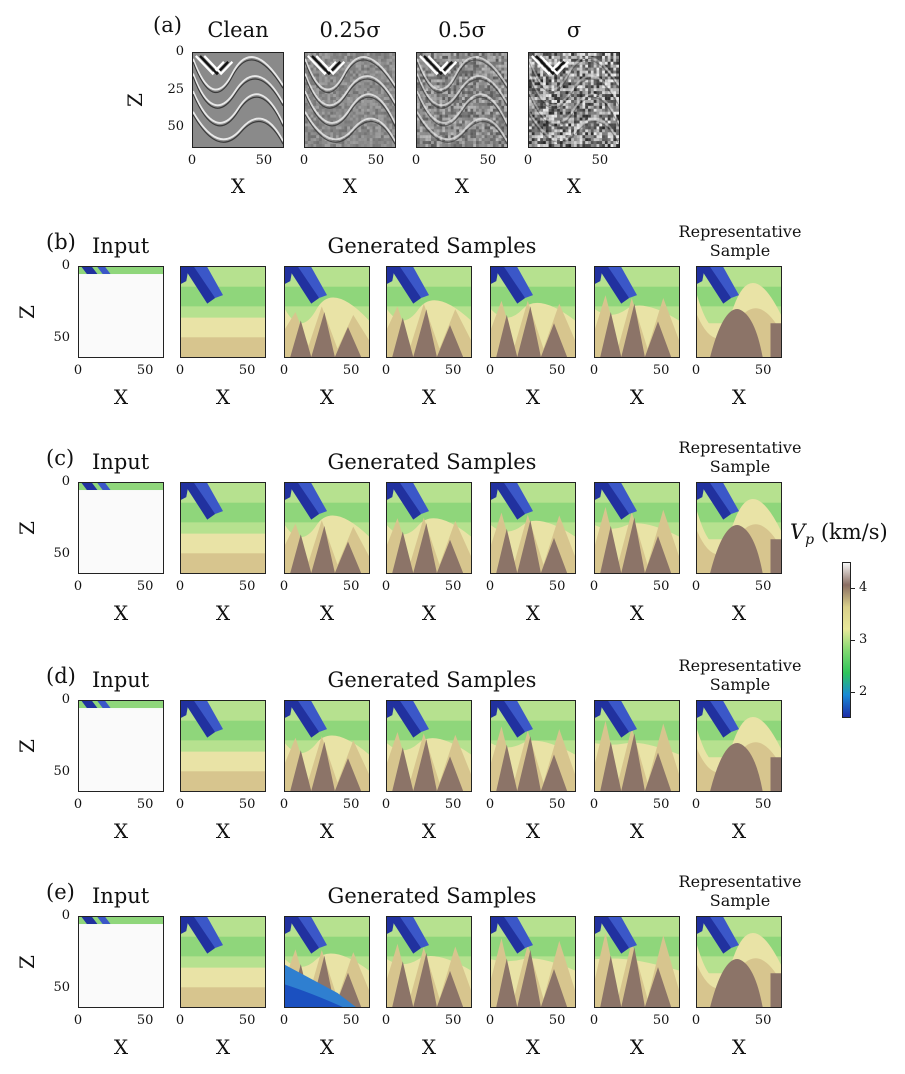  What do you see at coordinates (247, 1020) in the screenshot?
I see `row-3-x-tick-1-1: 50` at bounding box center [247, 1020].